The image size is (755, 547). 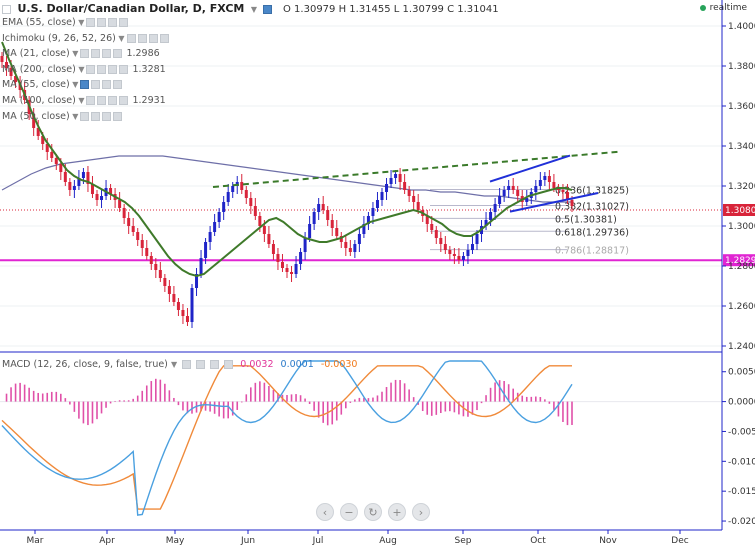 I want to click on fib-level-label: 0.618(1.29736), so click(x=592, y=232).